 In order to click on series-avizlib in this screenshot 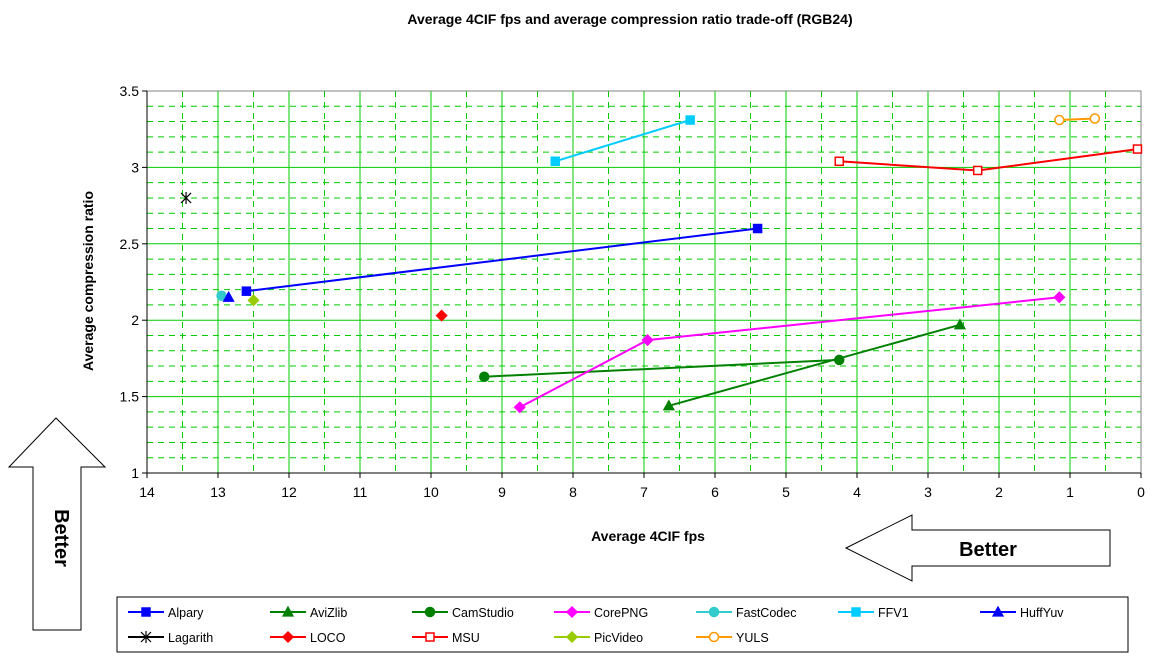, I will do `click(814, 364)`.